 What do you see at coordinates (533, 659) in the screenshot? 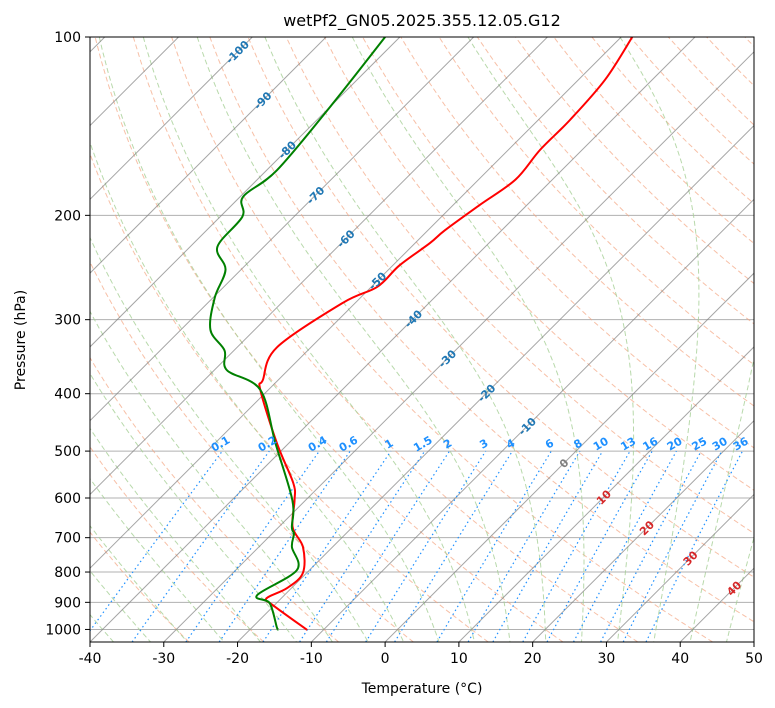
I see `x-tick-label: 20` at bounding box center [533, 659].